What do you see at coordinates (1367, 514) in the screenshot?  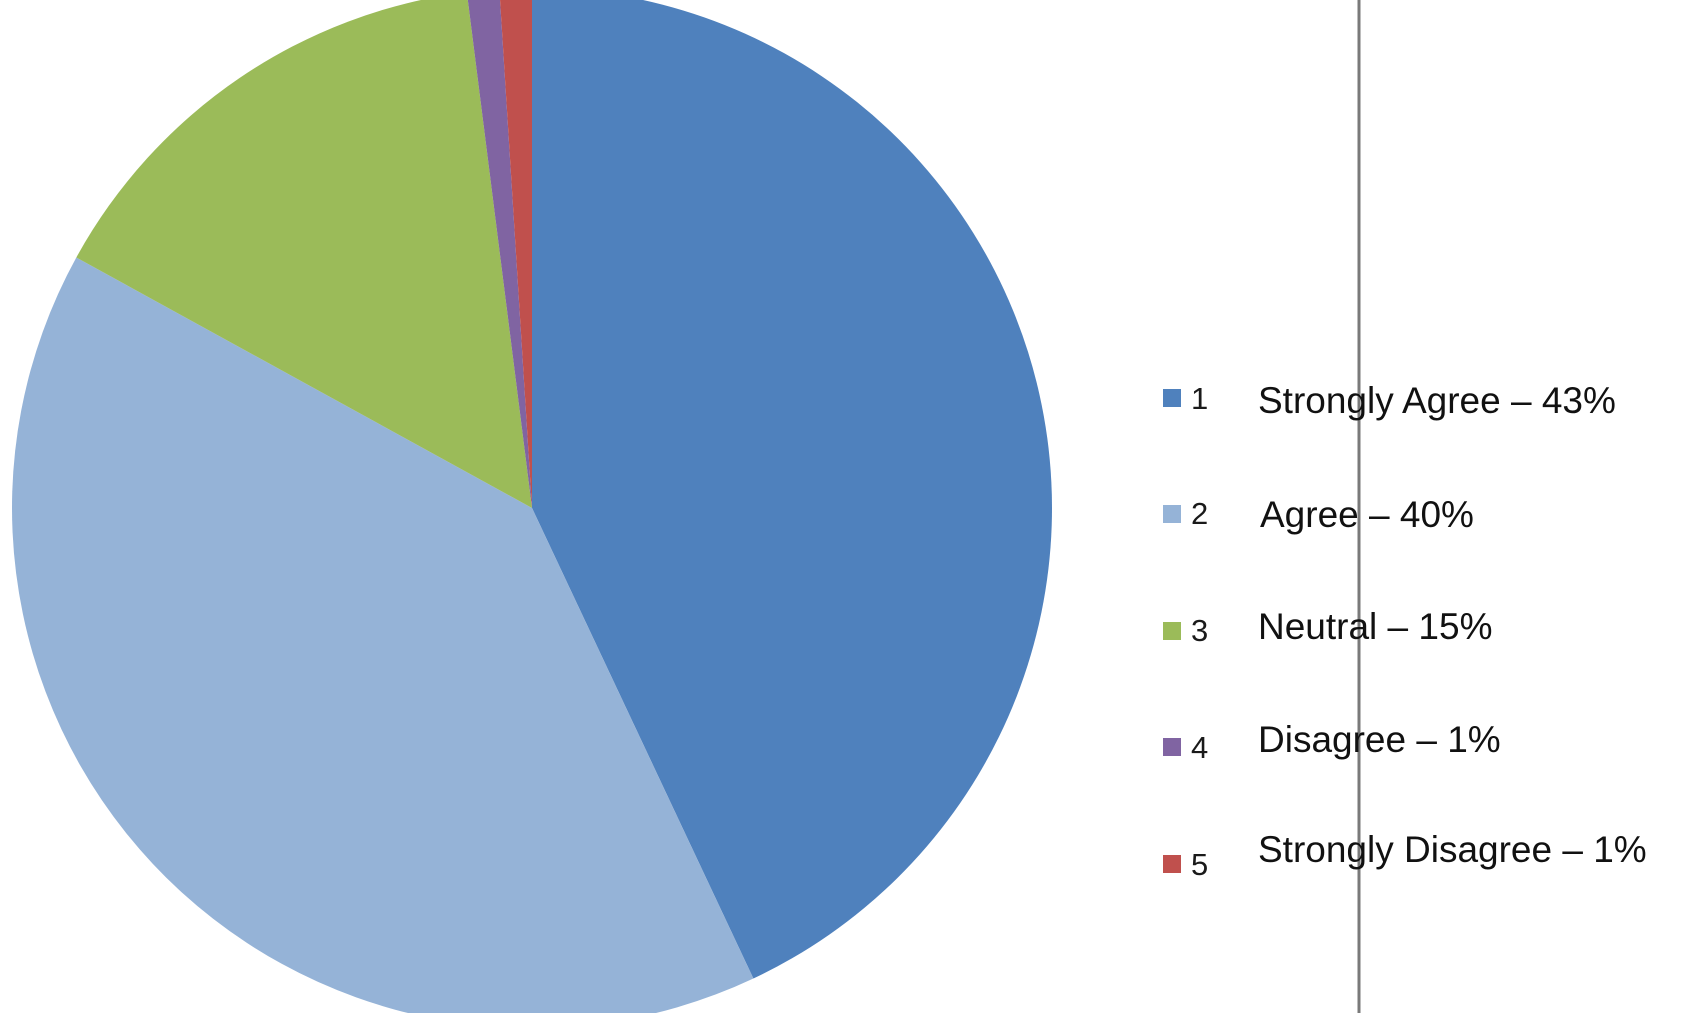 I see `legend-label-2: Agree – 40%` at bounding box center [1367, 514].